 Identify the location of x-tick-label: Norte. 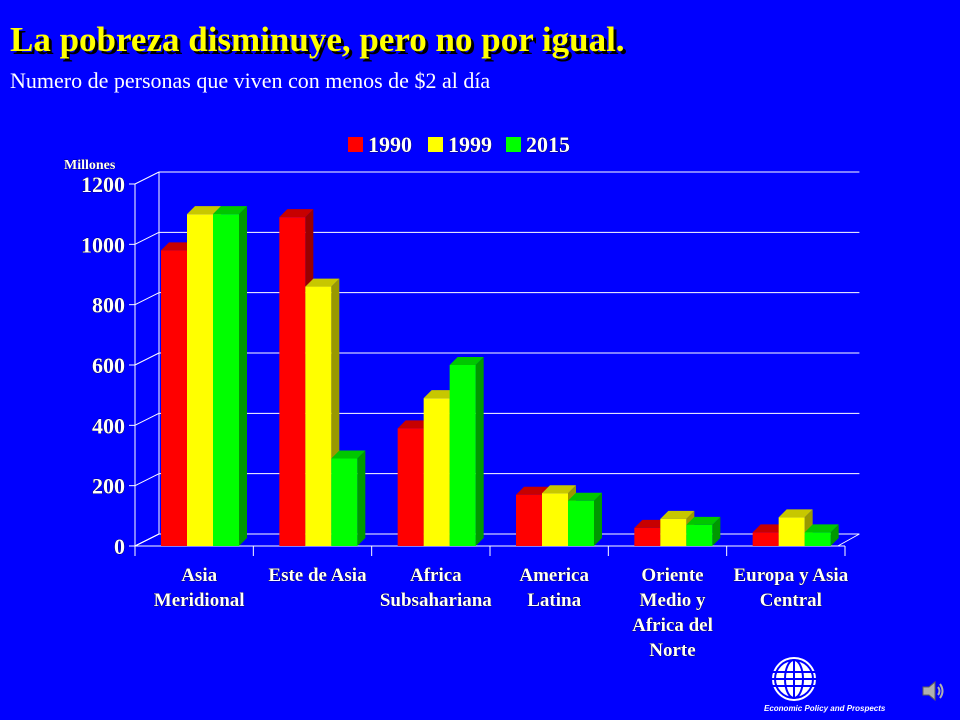
(672, 650).